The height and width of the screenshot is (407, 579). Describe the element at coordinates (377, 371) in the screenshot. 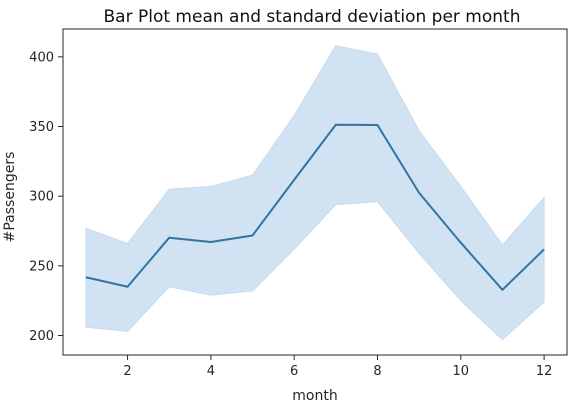

I see `x-tick-label: 8` at that location.